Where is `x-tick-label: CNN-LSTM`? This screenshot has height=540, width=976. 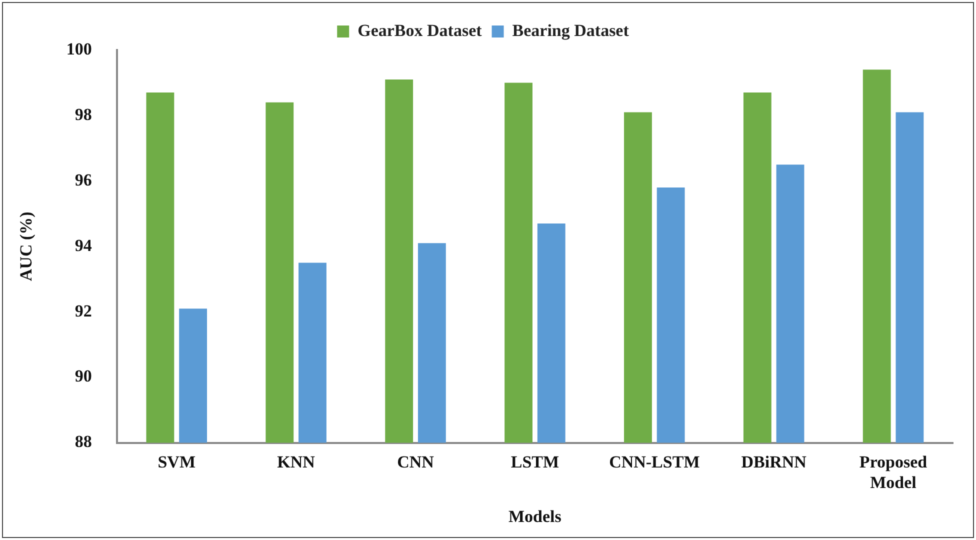
x-tick-label: CNN-LSTM is located at coordinates (654, 462).